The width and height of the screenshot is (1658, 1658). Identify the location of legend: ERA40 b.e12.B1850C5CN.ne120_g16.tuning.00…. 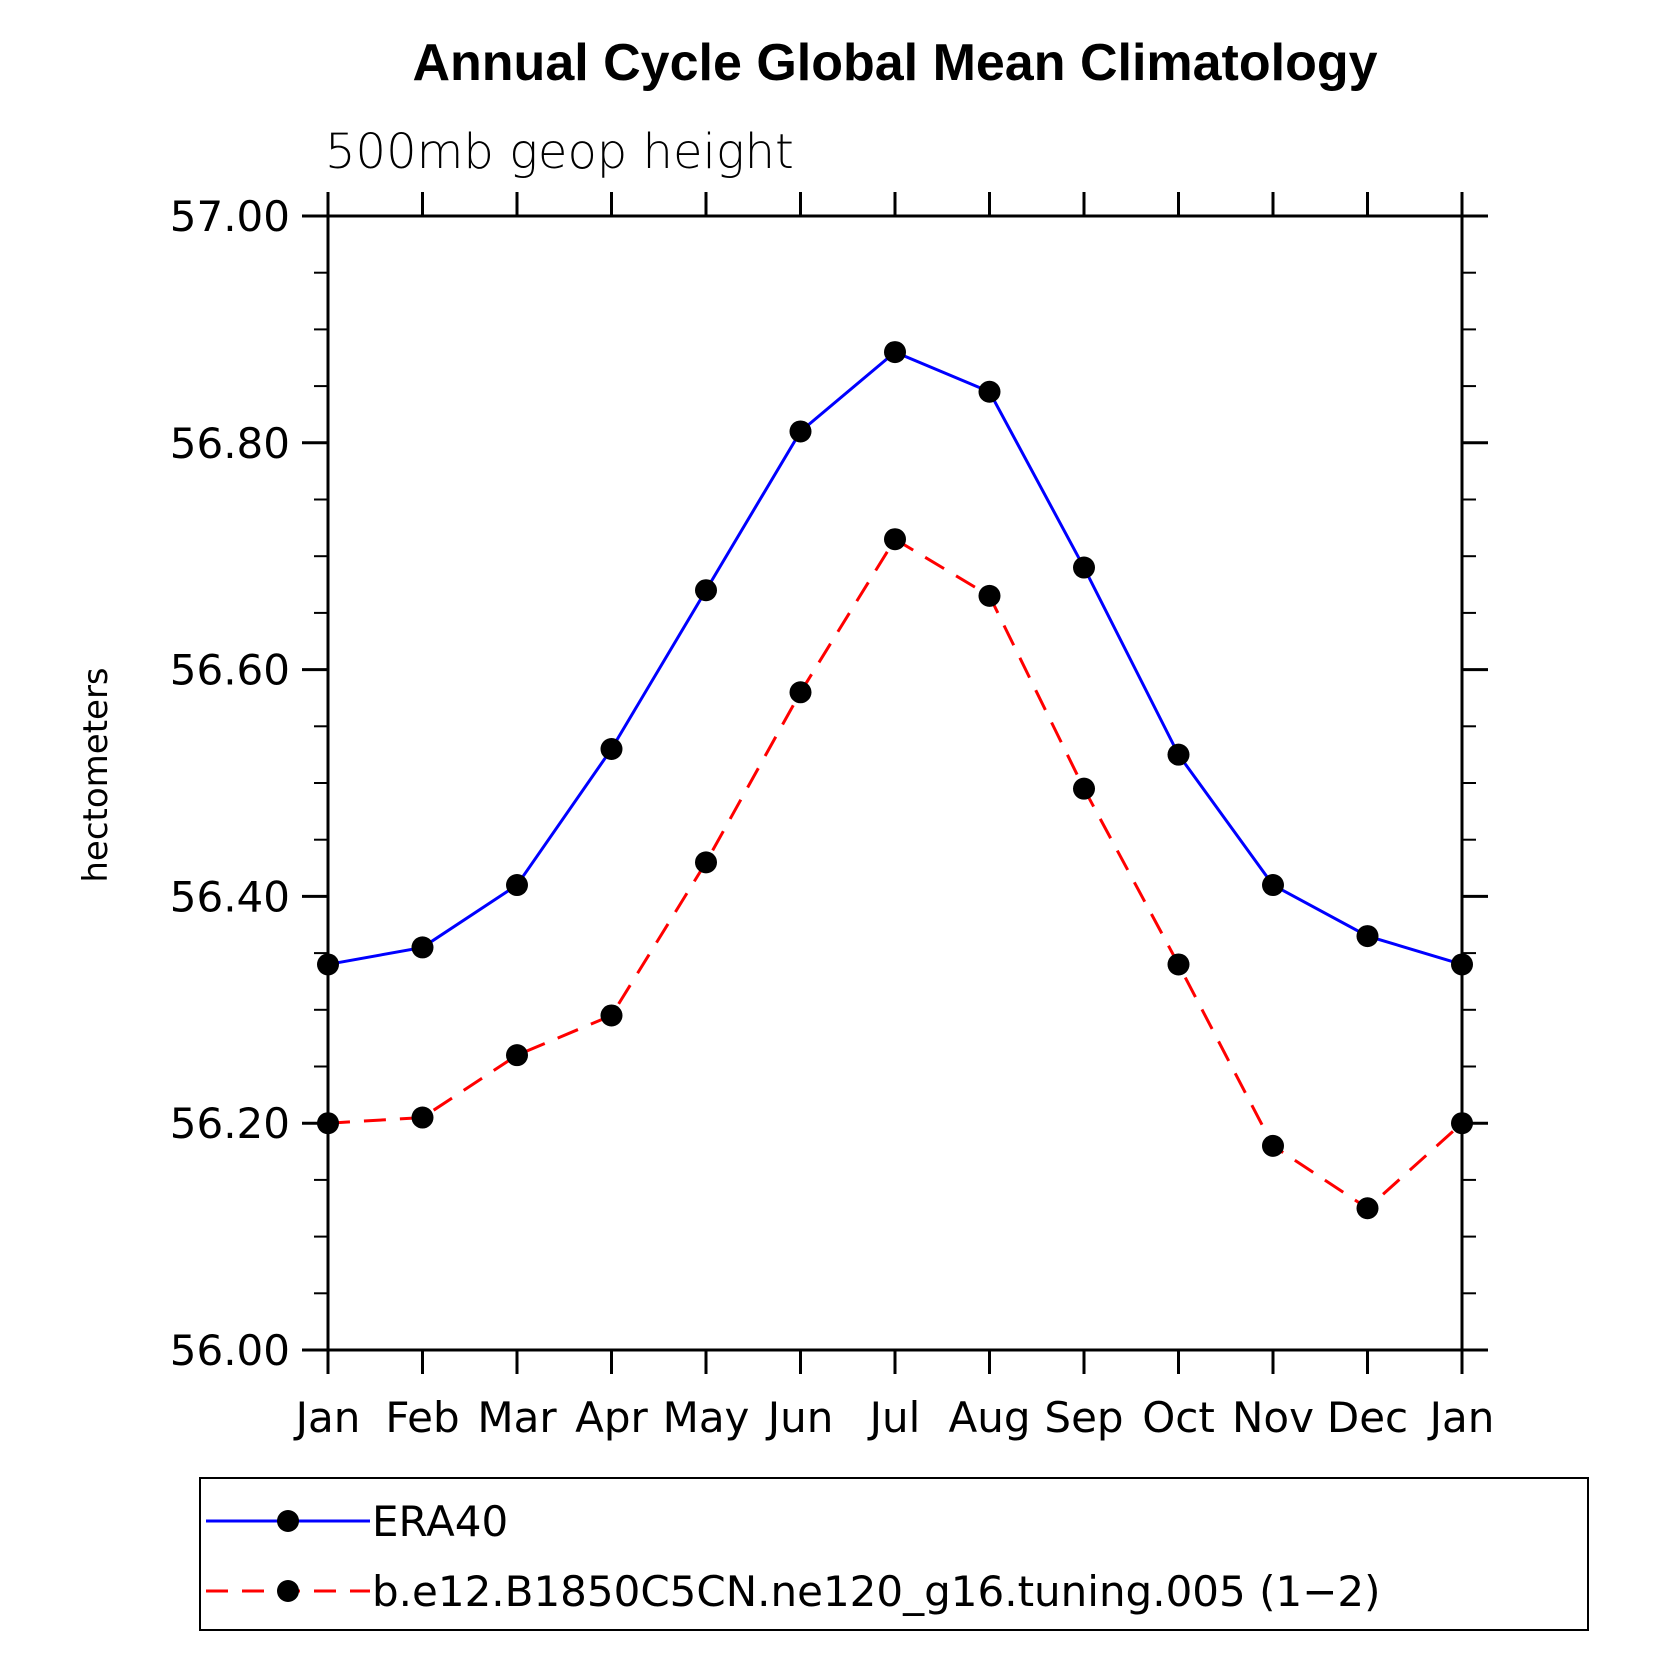
(894, 1554).